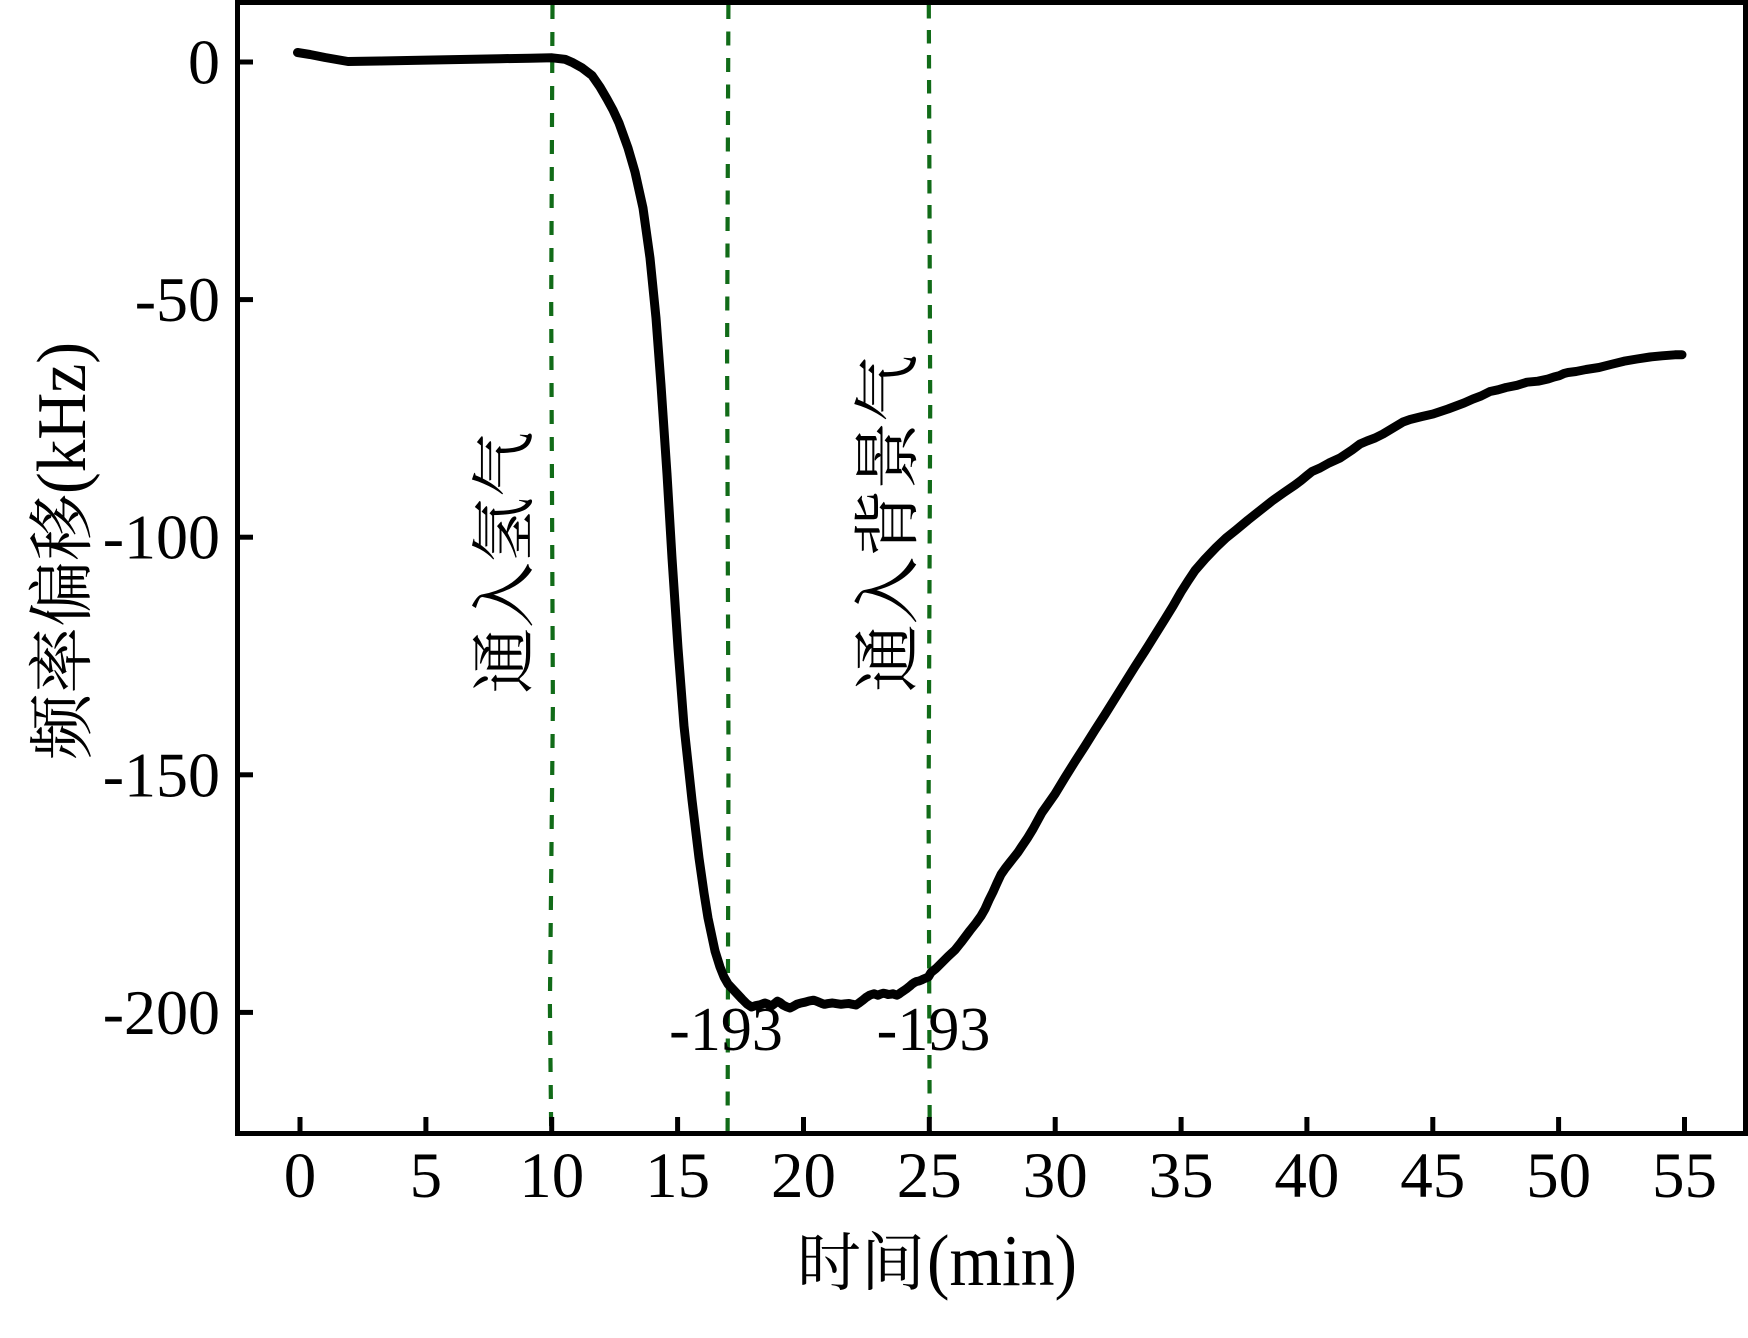 The height and width of the screenshot is (1338, 1748). I want to click on svg-text: 10, so click(551, 1176).